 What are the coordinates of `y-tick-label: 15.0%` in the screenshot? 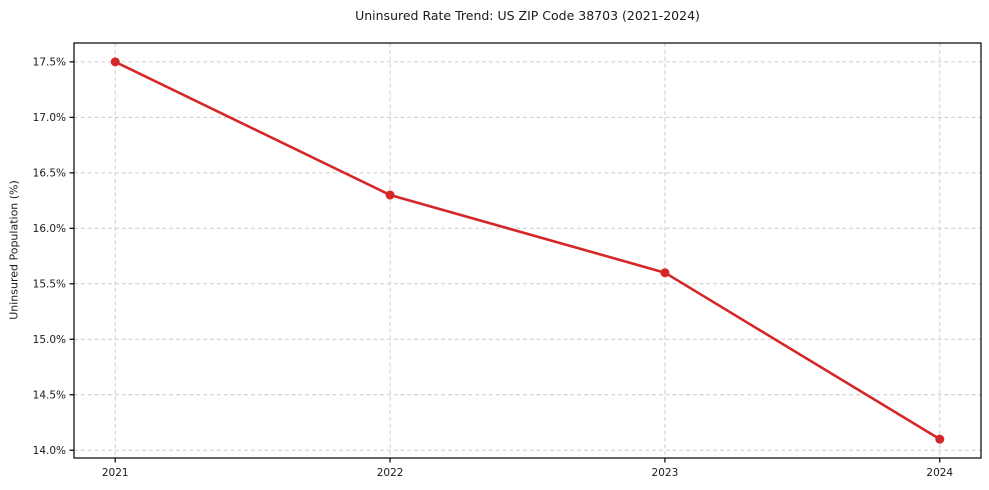 It's located at (49, 340).